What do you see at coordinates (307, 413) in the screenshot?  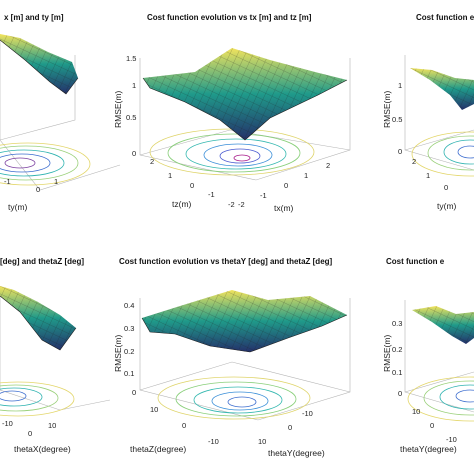 I see `panel-5-tick-y-0: -10` at bounding box center [307, 413].